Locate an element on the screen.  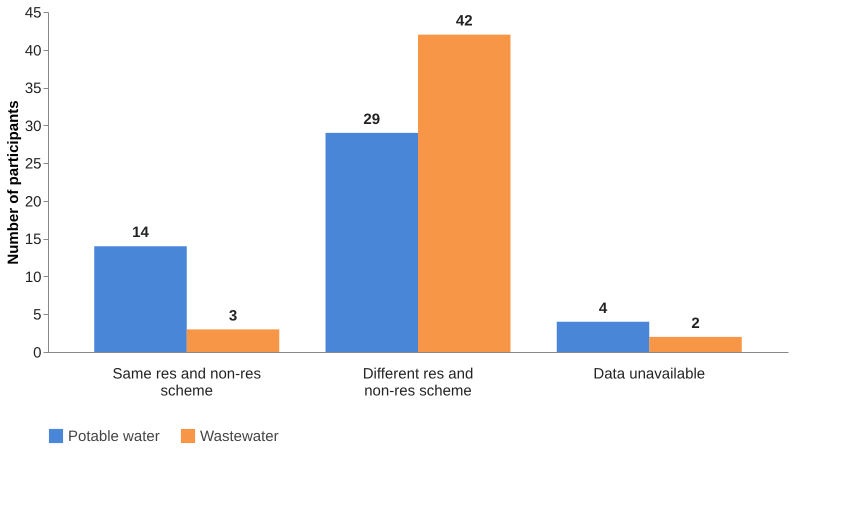
data-label: 29 is located at coordinates (371, 119).